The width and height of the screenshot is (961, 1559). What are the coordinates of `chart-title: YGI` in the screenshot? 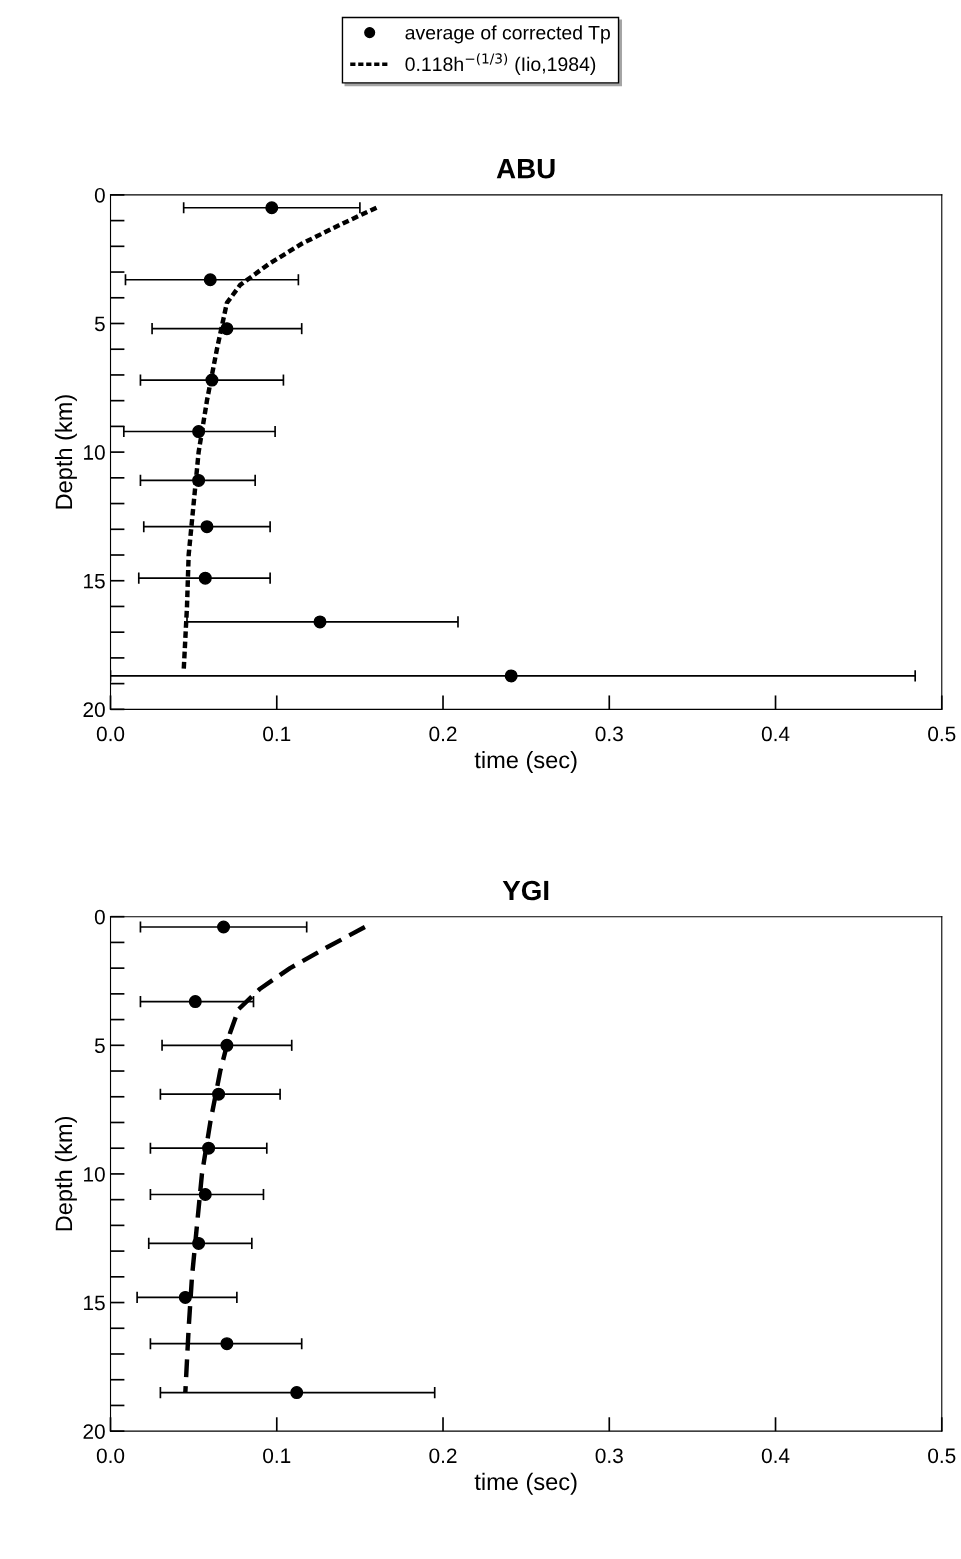 It's located at (525, 890).